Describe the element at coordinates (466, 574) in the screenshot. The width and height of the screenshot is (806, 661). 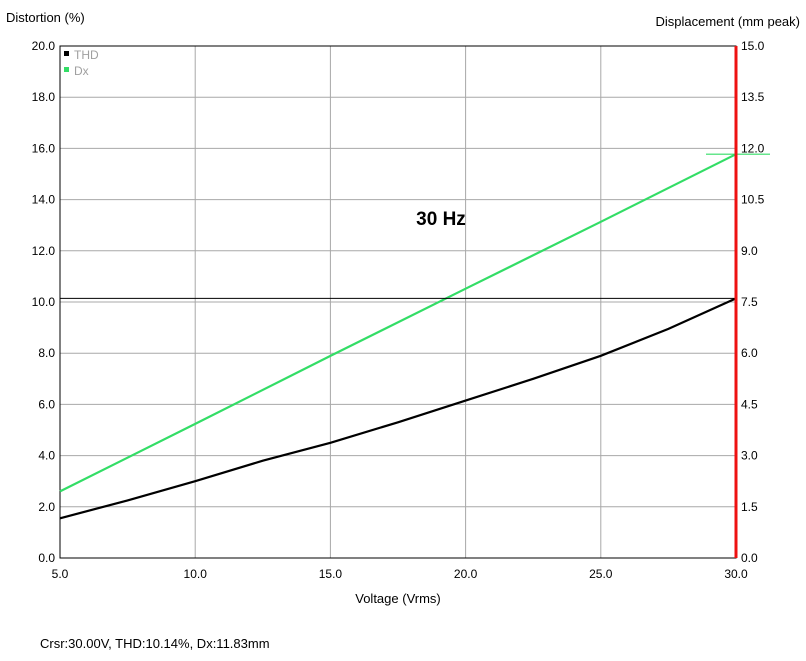
I see `x-tick-label: 20.0` at that location.